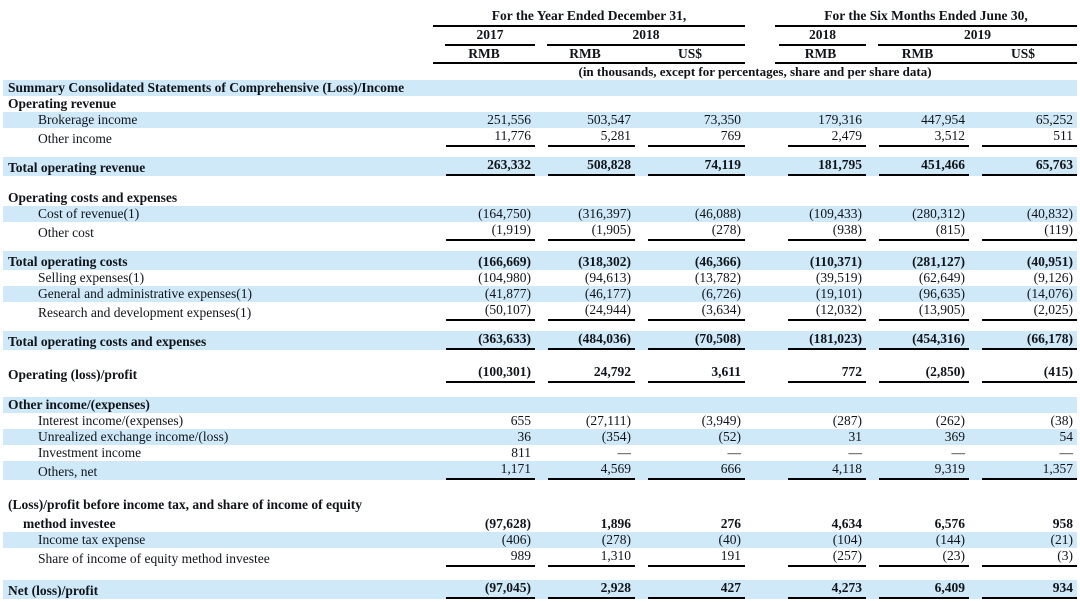  What do you see at coordinates (540, 405) in the screenshot?
I see `table-row: Other income/(expenses)` at bounding box center [540, 405].